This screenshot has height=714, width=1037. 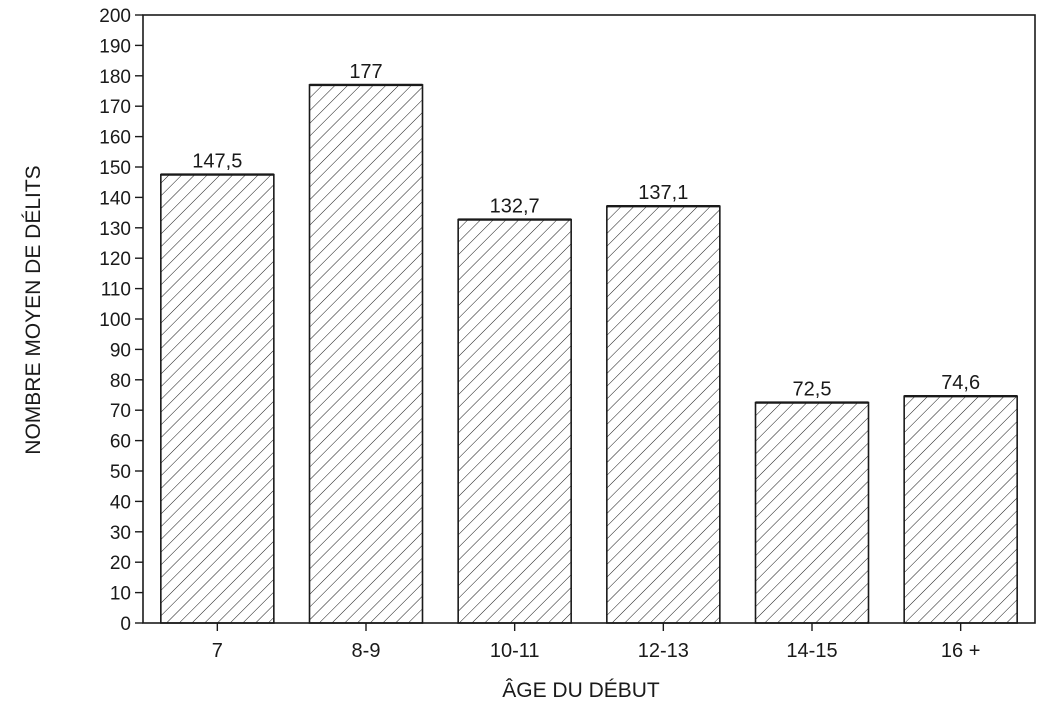 What do you see at coordinates (515, 651) in the screenshot?
I see `x-tick-label: 10-11` at bounding box center [515, 651].